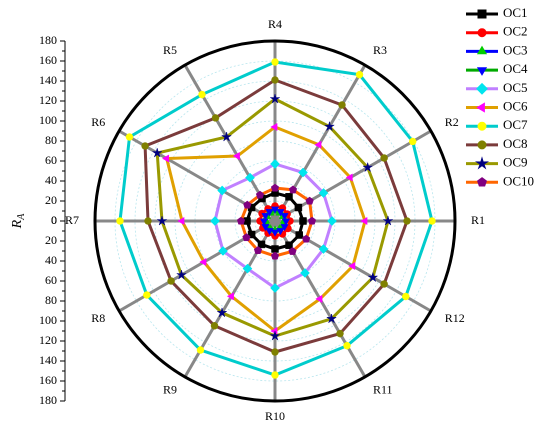 This screenshot has height=435, width=550. I want to click on axis-label: R8, so click(98, 318).